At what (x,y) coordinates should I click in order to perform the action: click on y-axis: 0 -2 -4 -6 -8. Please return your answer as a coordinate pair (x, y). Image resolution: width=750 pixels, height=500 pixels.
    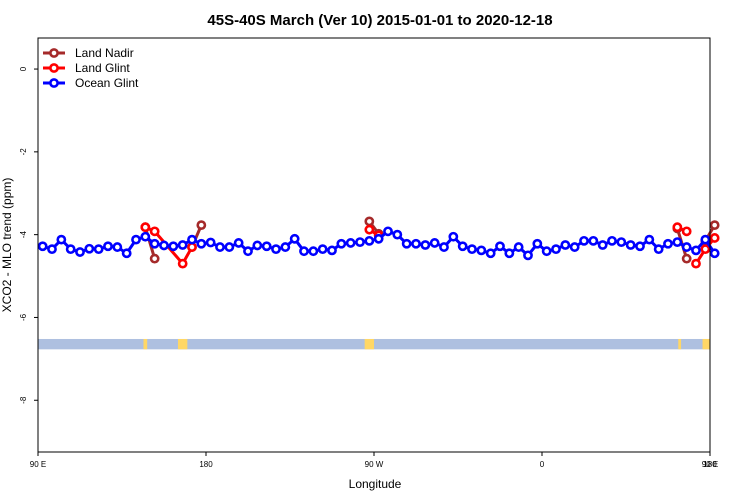
    Looking at the image, I should click on (28, 235).